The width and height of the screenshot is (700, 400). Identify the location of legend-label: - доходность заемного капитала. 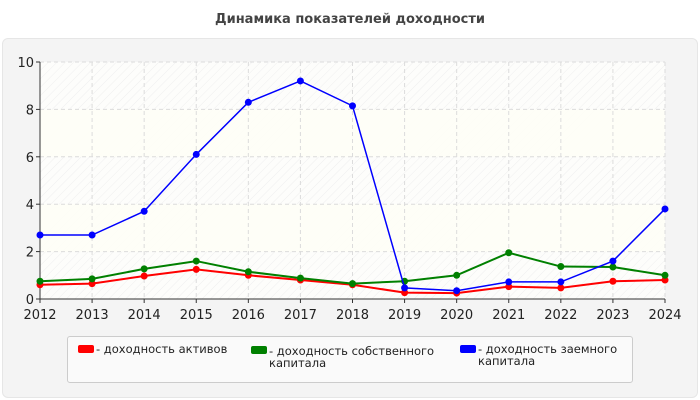
(548, 355).